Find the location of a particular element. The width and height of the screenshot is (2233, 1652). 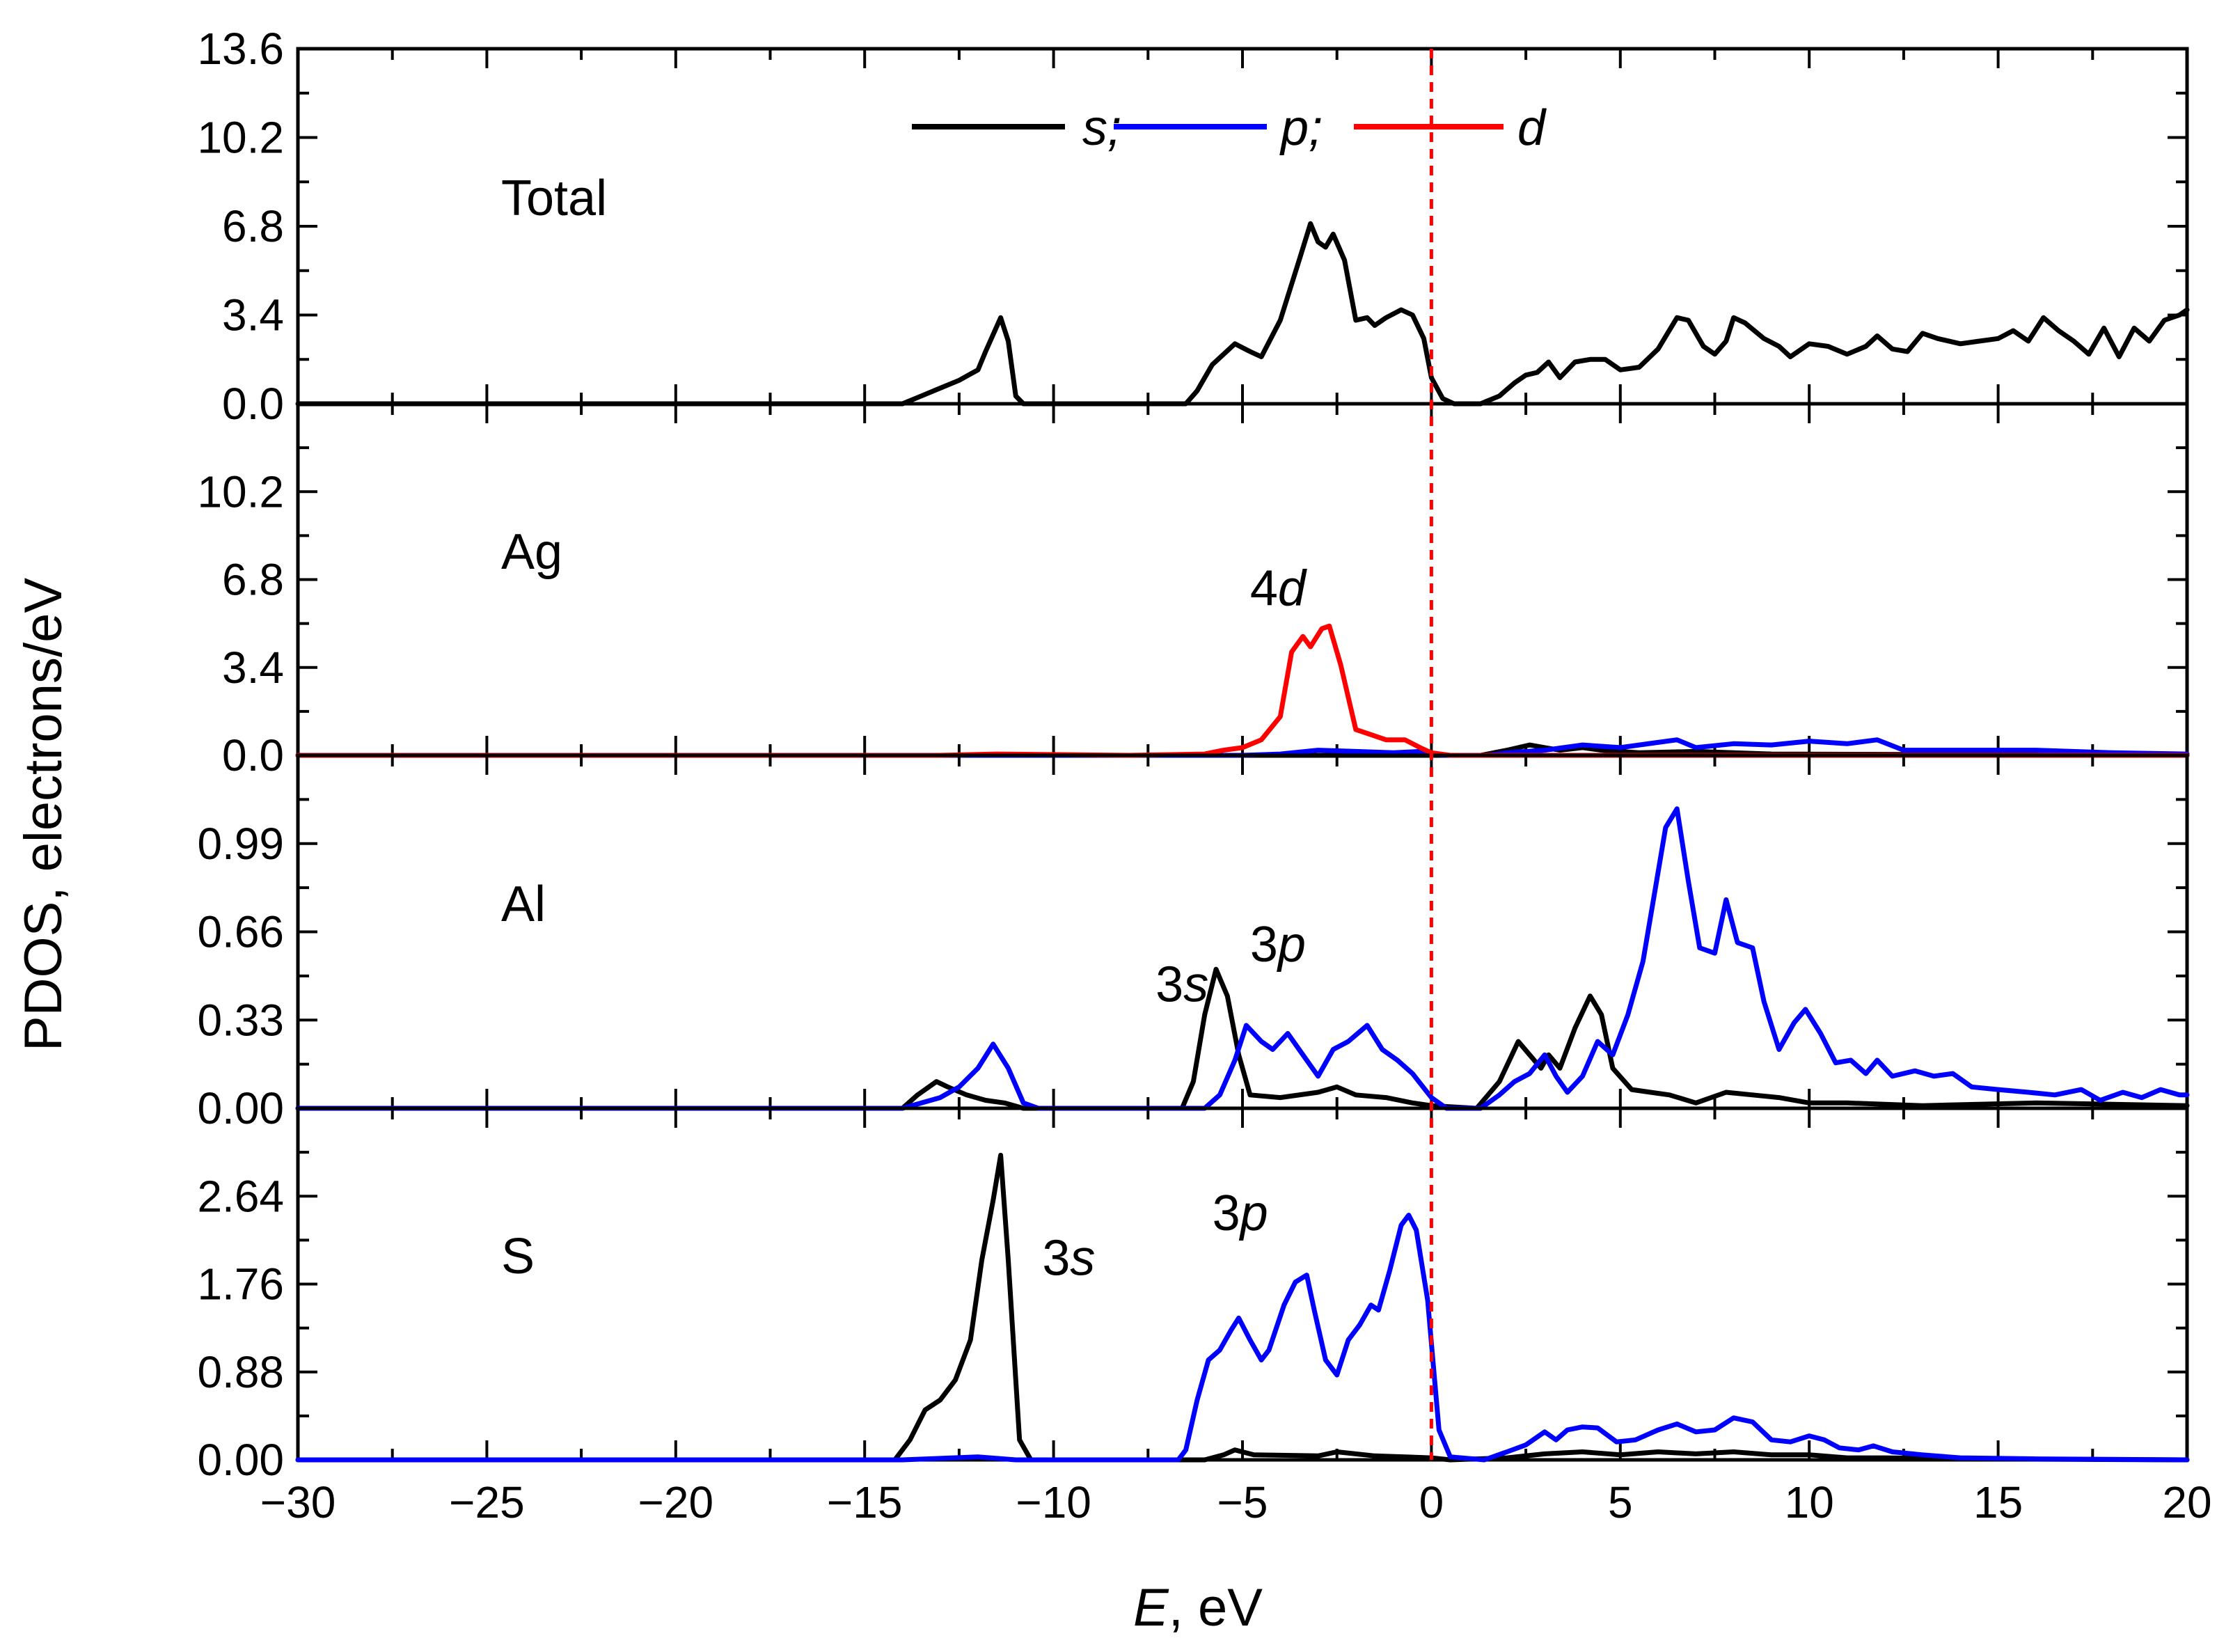

x-tick-label: −15 is located at coordinates (865, 1502).